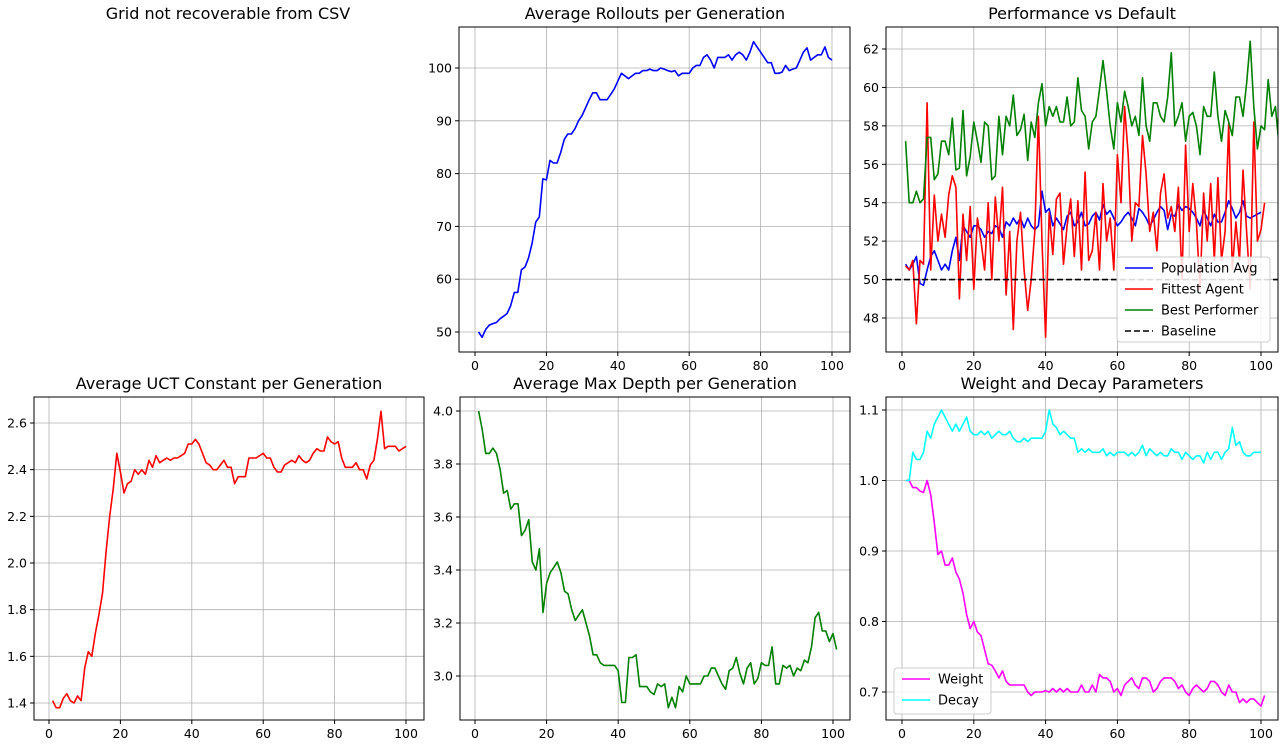  Describe the element at coordinates (1085, 220) in the screenshot. I see `series-line-fittest-agent` at that location.